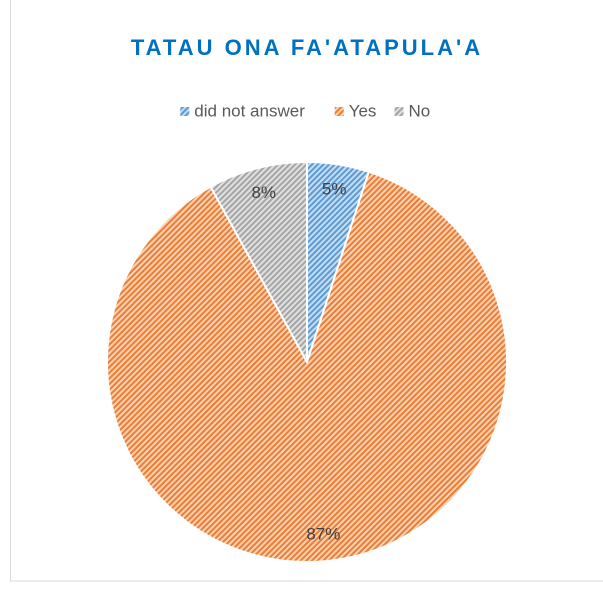 The width and height of the screenshot is (603, 591). Describe the element at coordinates (249, 110) in the screenshot. I see `legend-label: did not answer` at that location.